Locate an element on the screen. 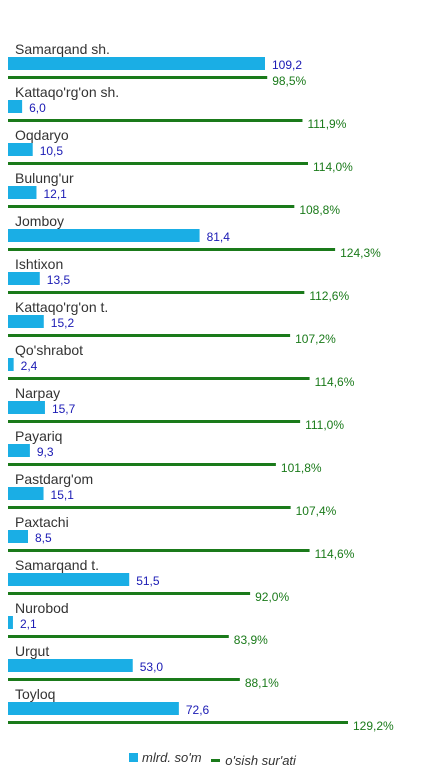 Image resolution: width=425 pixels, height=783 pixels. category-label-3: Oqdaryo is located at coordinates (42, 135).